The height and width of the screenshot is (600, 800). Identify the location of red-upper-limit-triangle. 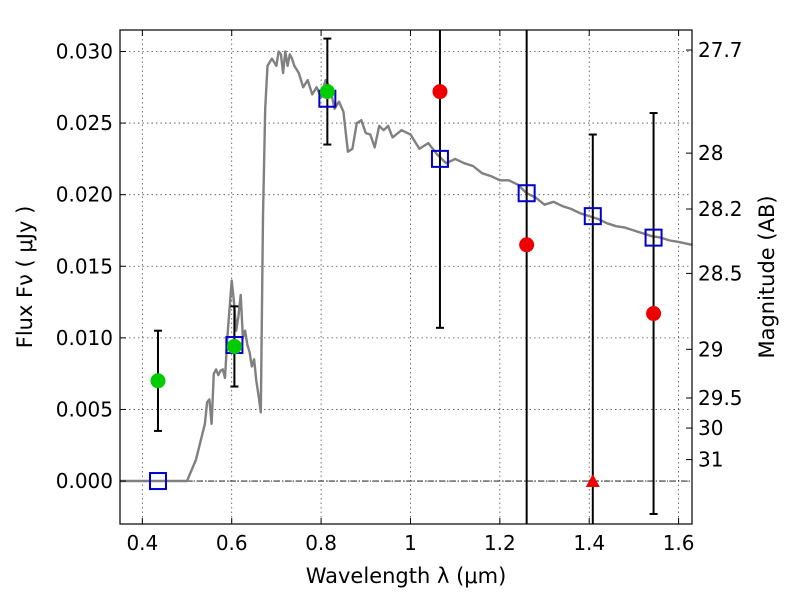
(592, 481).